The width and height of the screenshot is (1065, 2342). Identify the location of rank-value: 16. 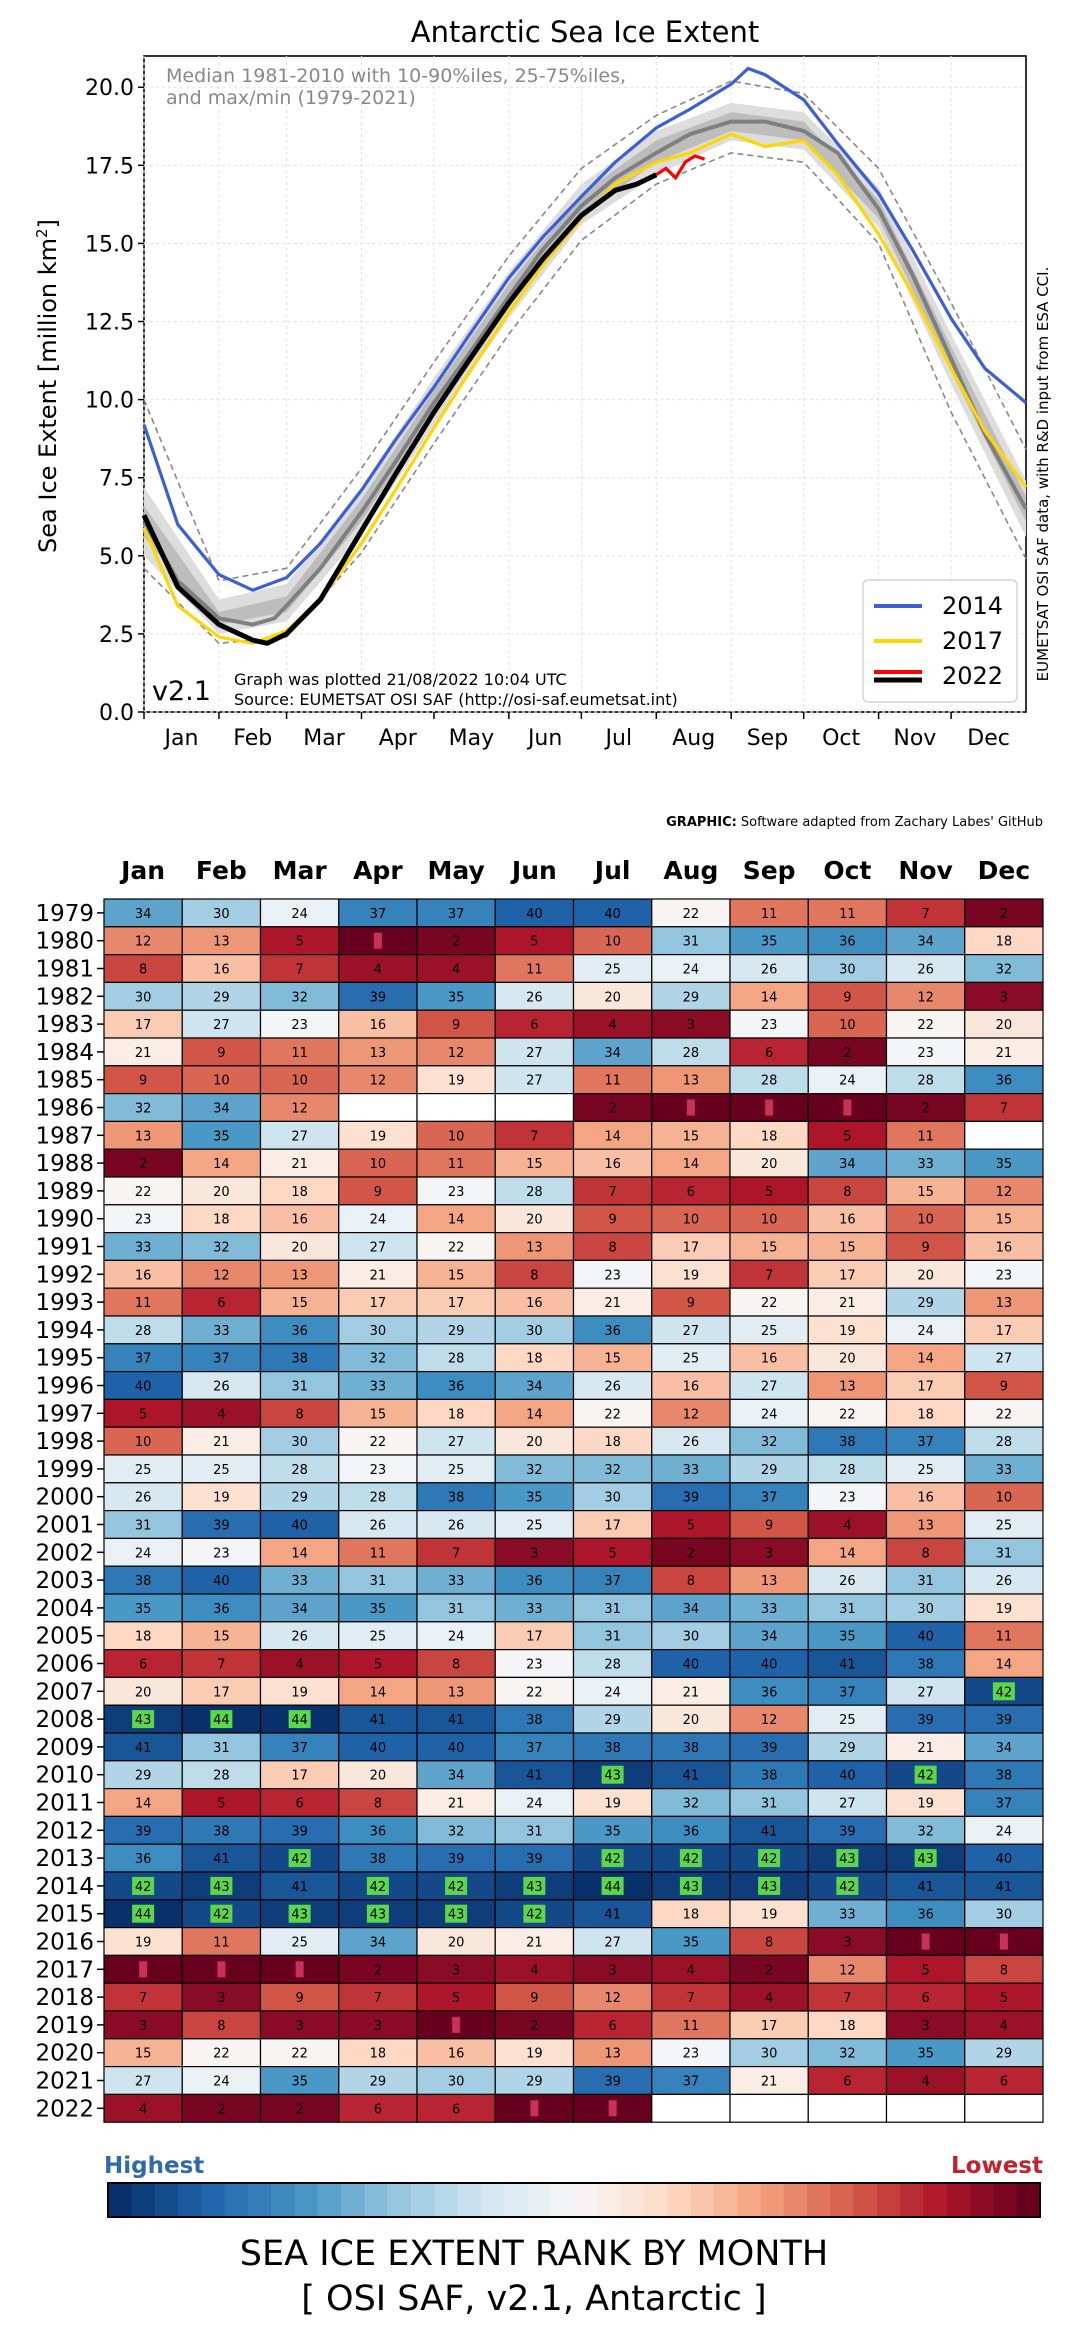
(612, 1164).